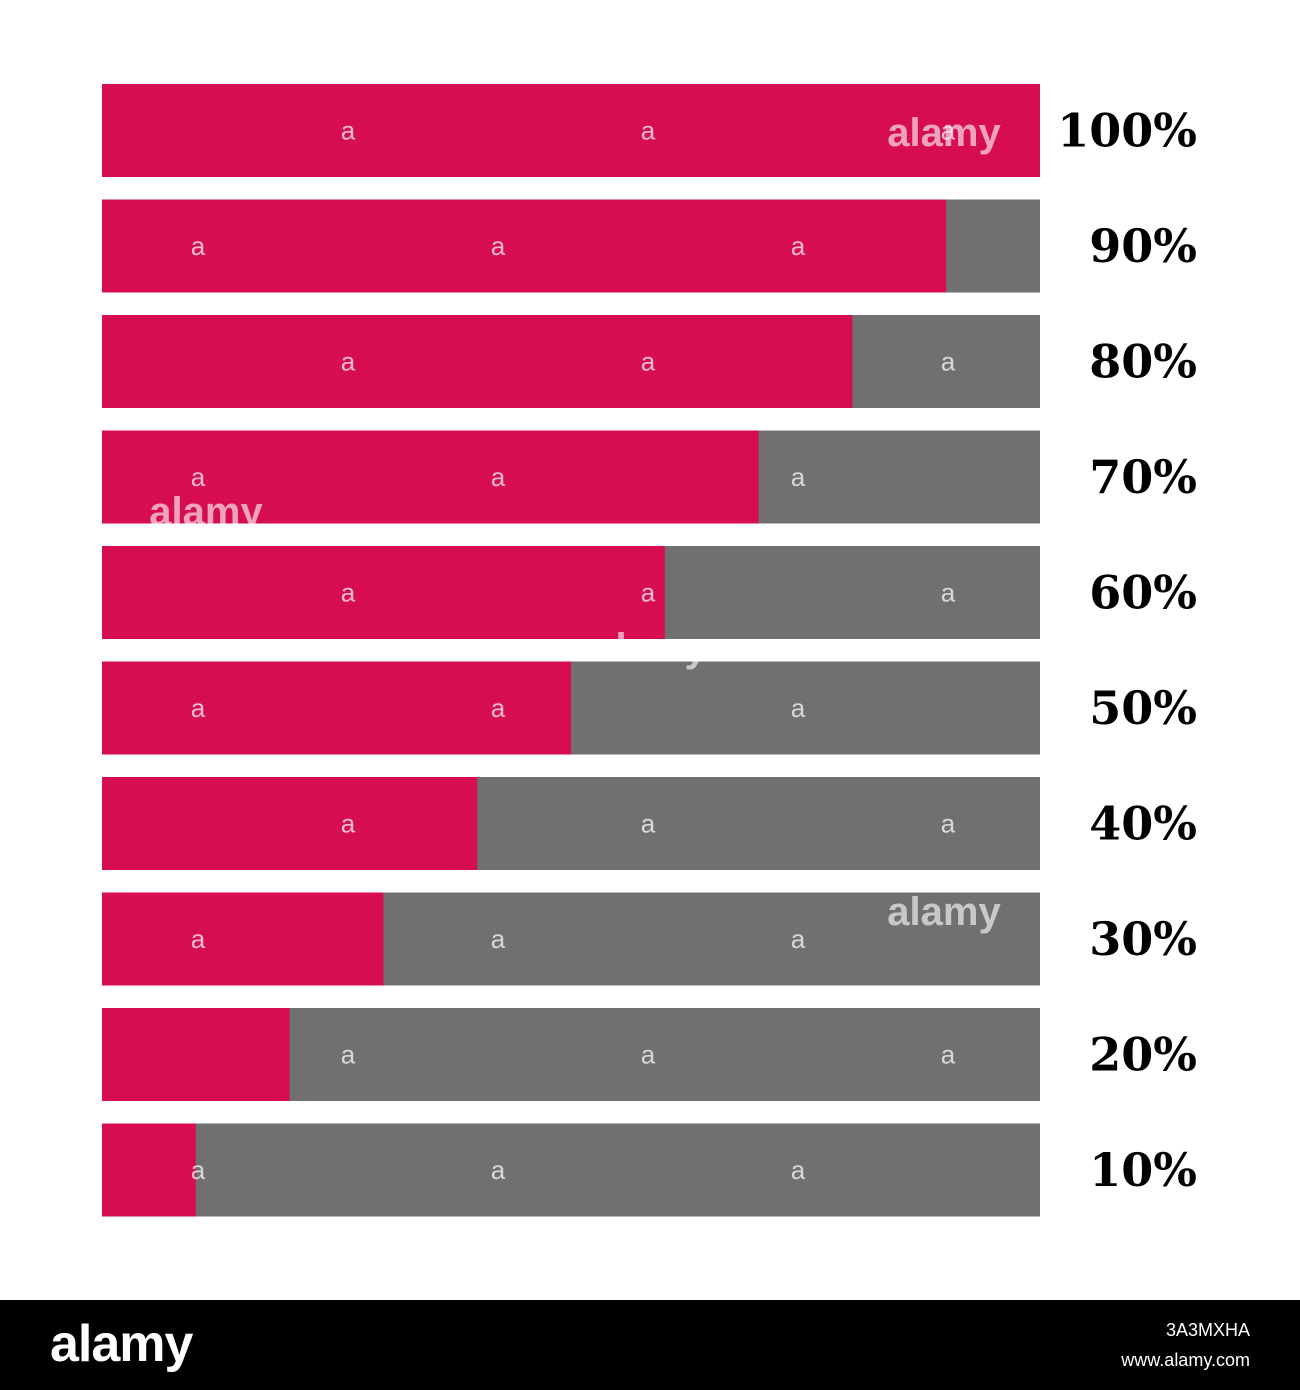  I want to click on bar-row: a a a 60%, so click(649, 592).